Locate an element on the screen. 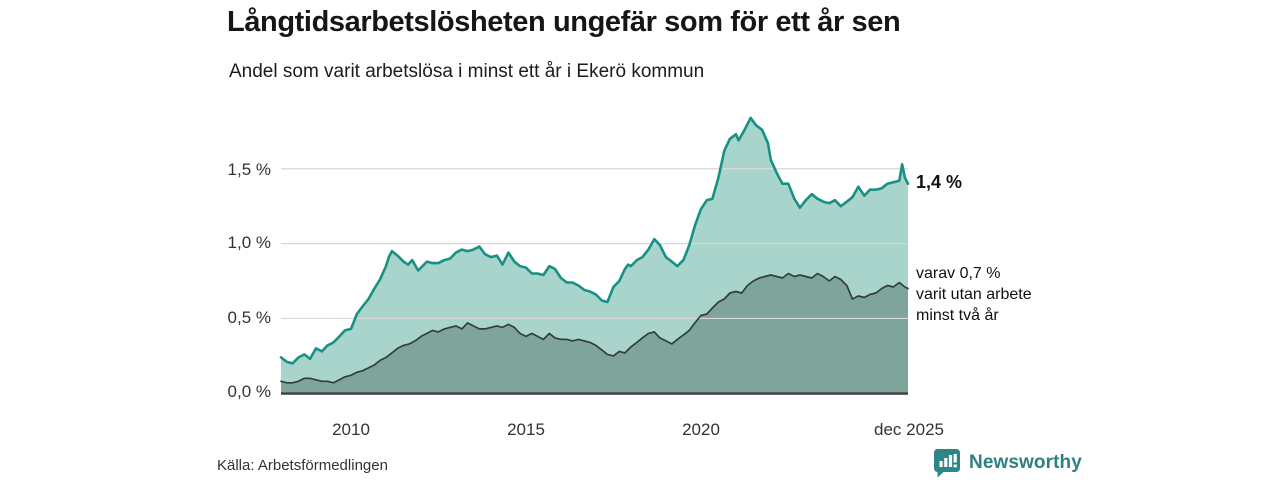 This screenshot has height=480, width=1280. secondary-value-line: minst två år is located at coordinates (957, 315).